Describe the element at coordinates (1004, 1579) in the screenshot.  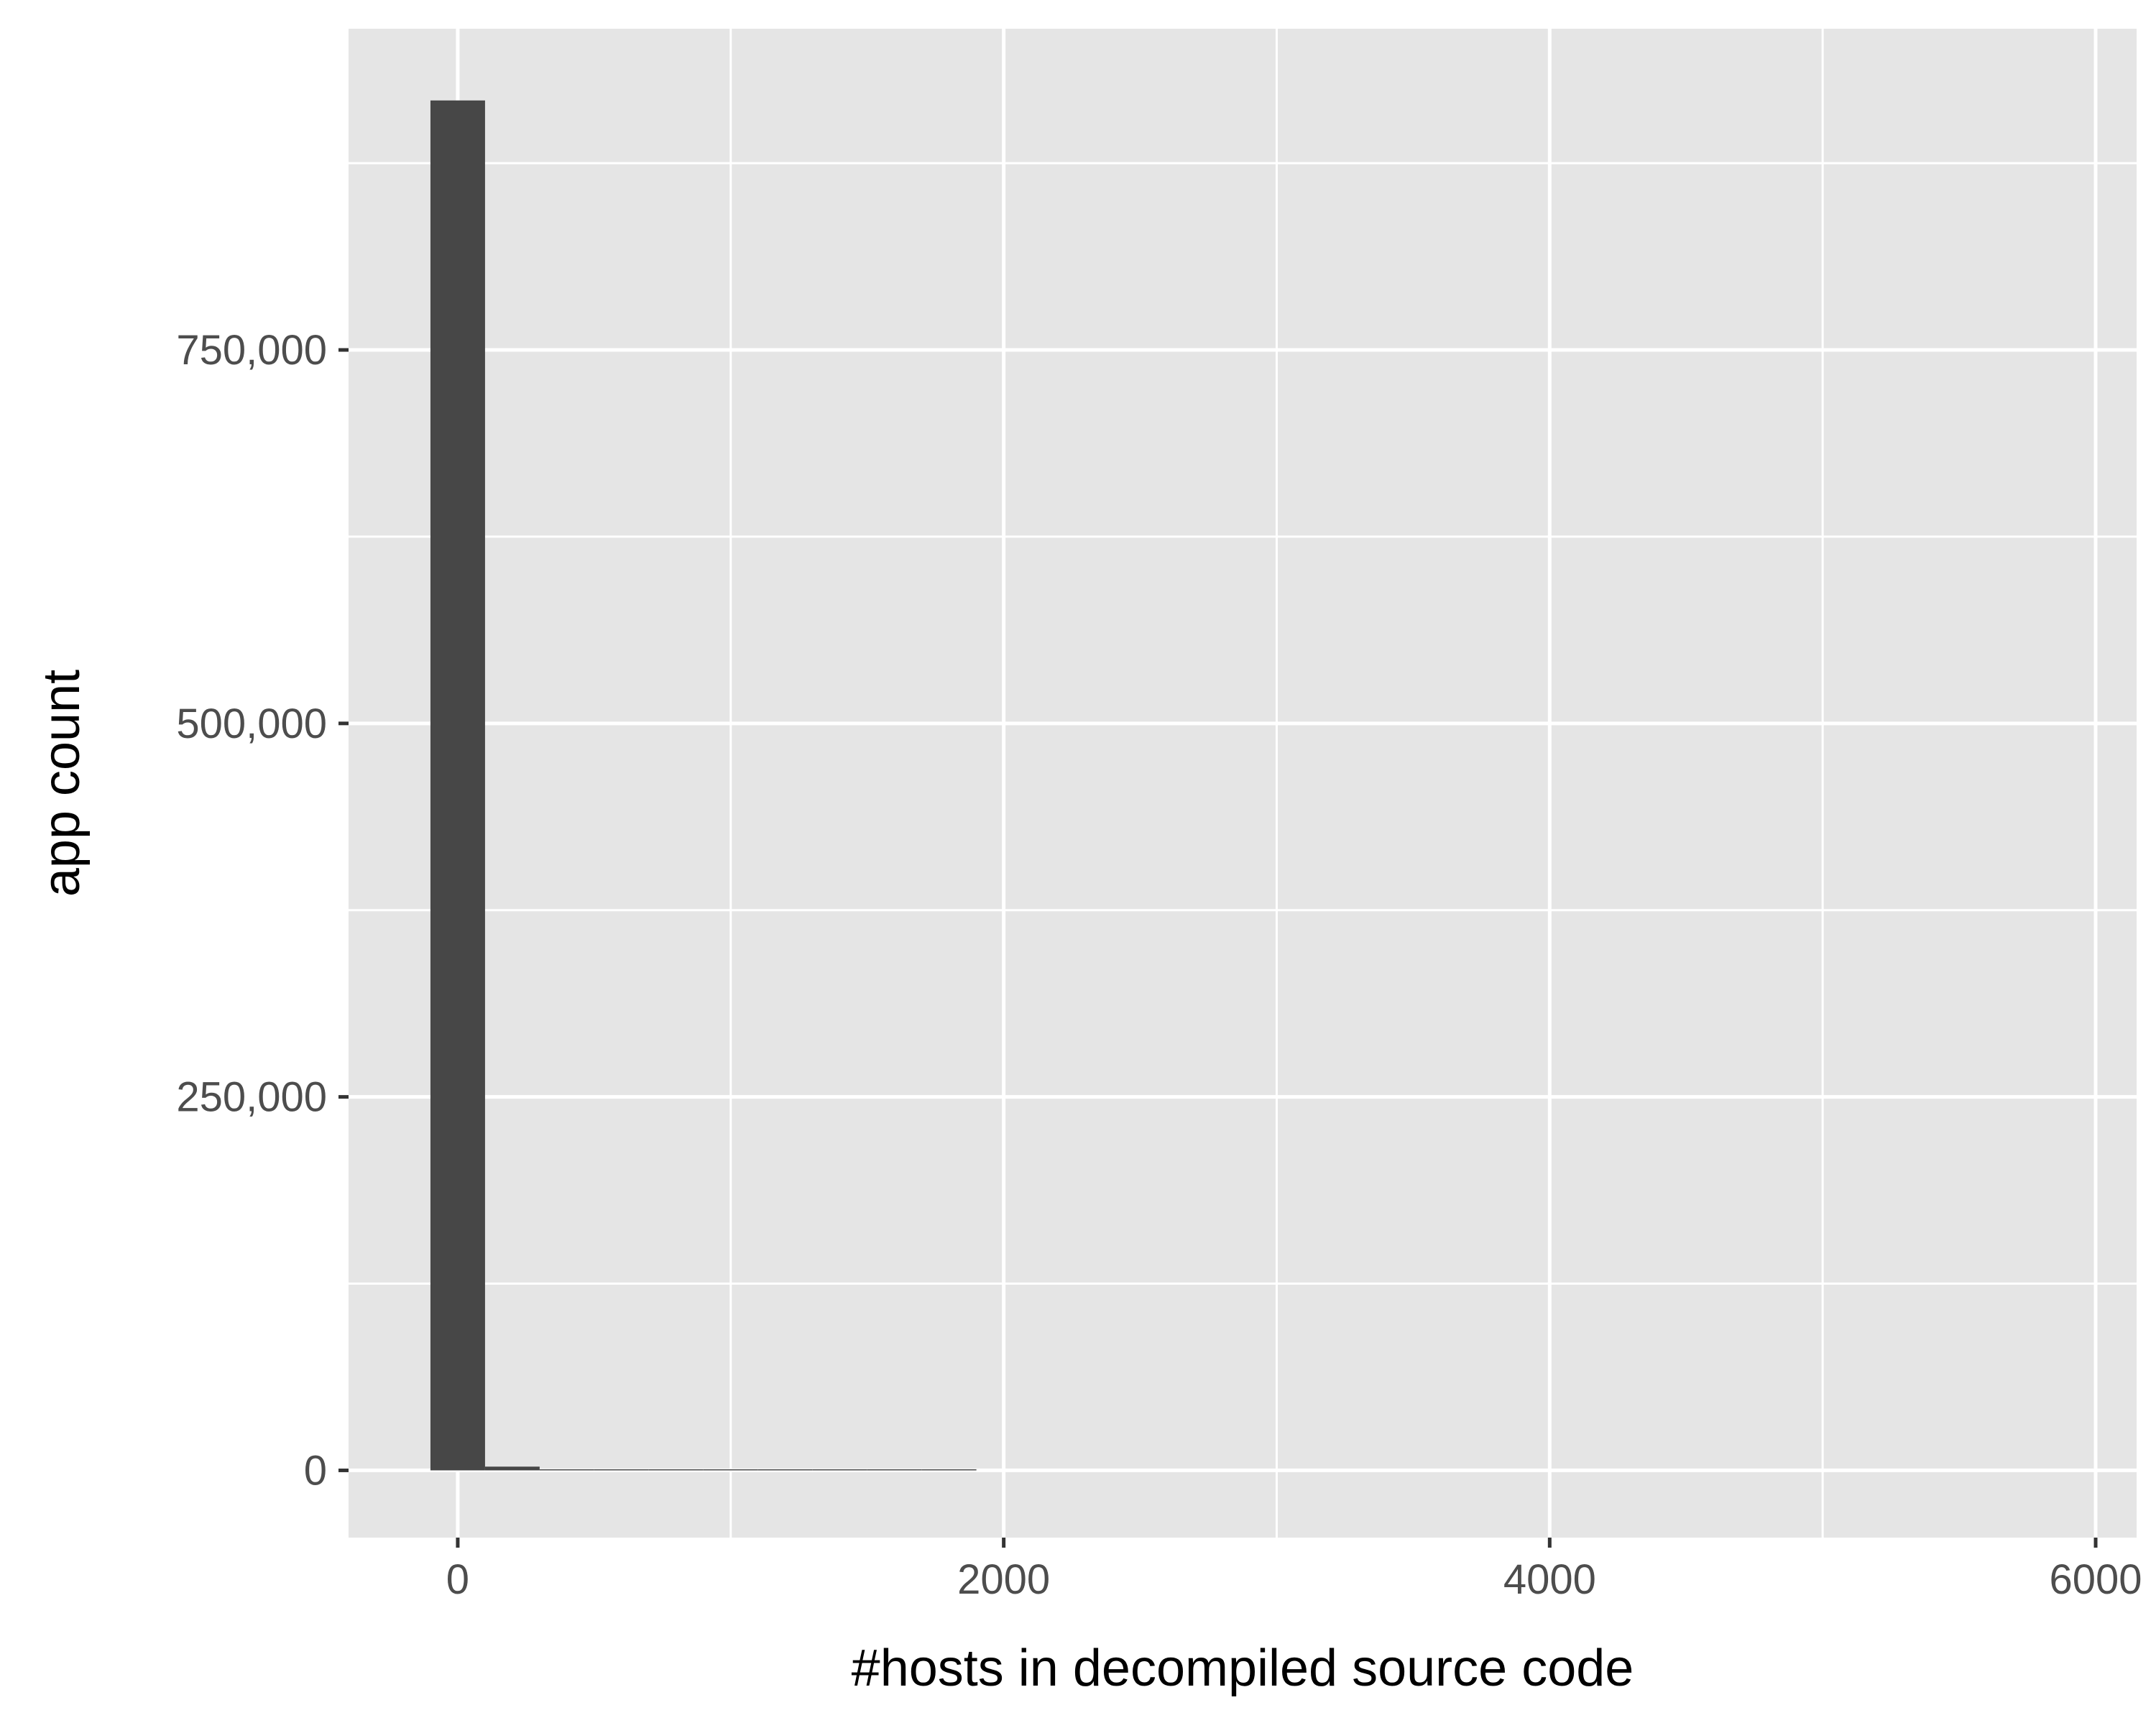
I see `x-tick-label: 2000` at that location.